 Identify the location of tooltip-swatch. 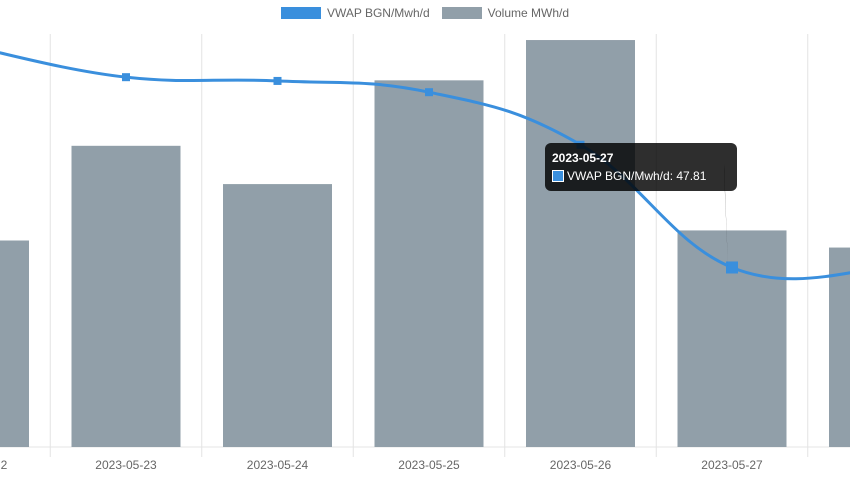
(558, 176).